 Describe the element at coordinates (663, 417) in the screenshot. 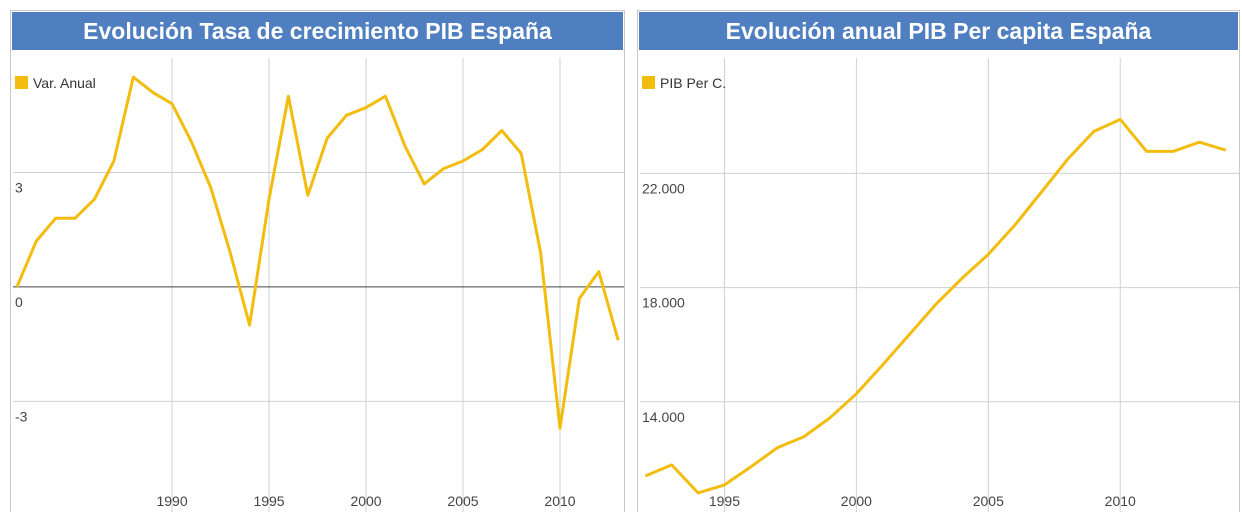

I see `y-tick-label: 14.000` at that location.